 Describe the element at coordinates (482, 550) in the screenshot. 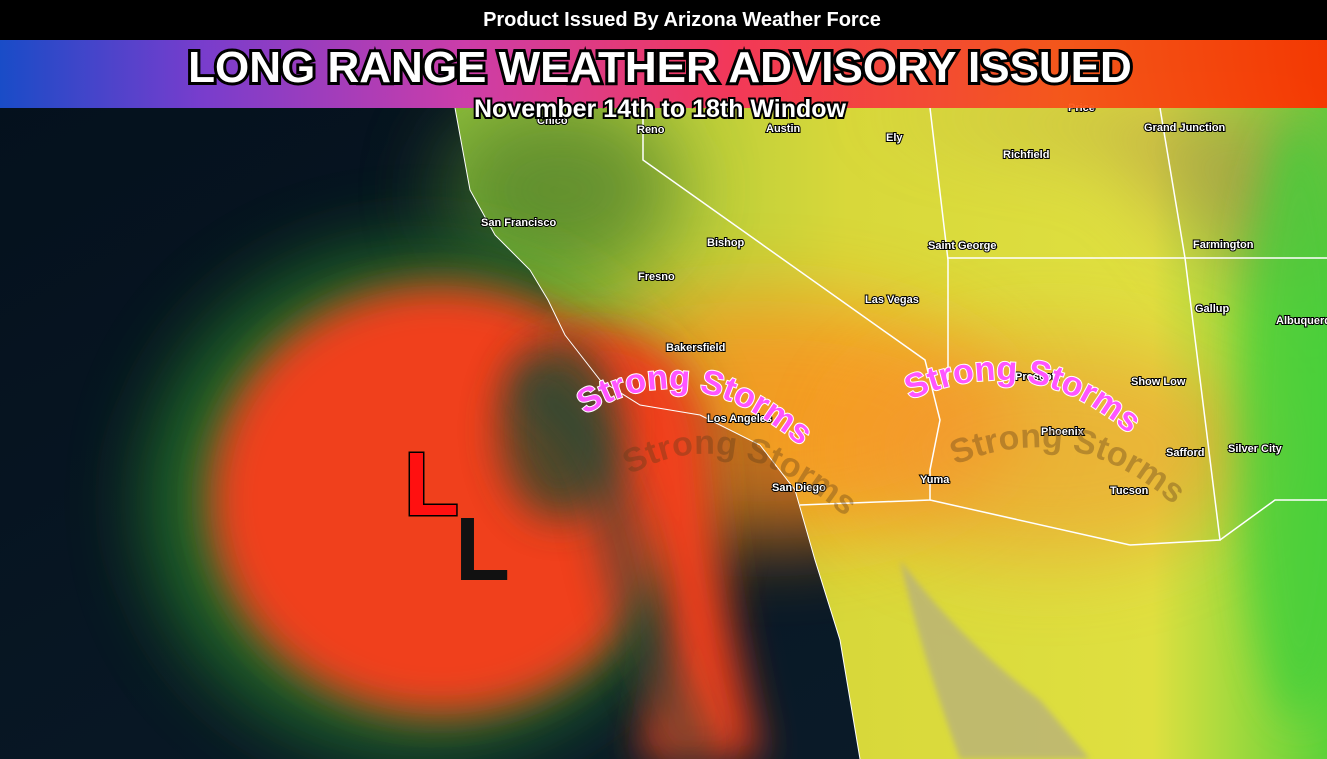

I see `low-shadow-label: L` at that location.